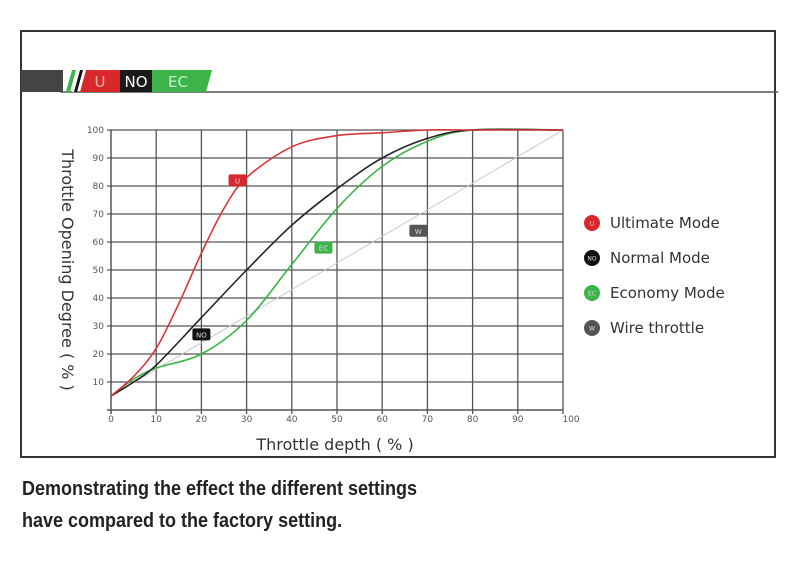  What do you see at coordinates (99, 327) in the screenshot?
I see `y-tick-label: 30` at bounding box center [99, 327].